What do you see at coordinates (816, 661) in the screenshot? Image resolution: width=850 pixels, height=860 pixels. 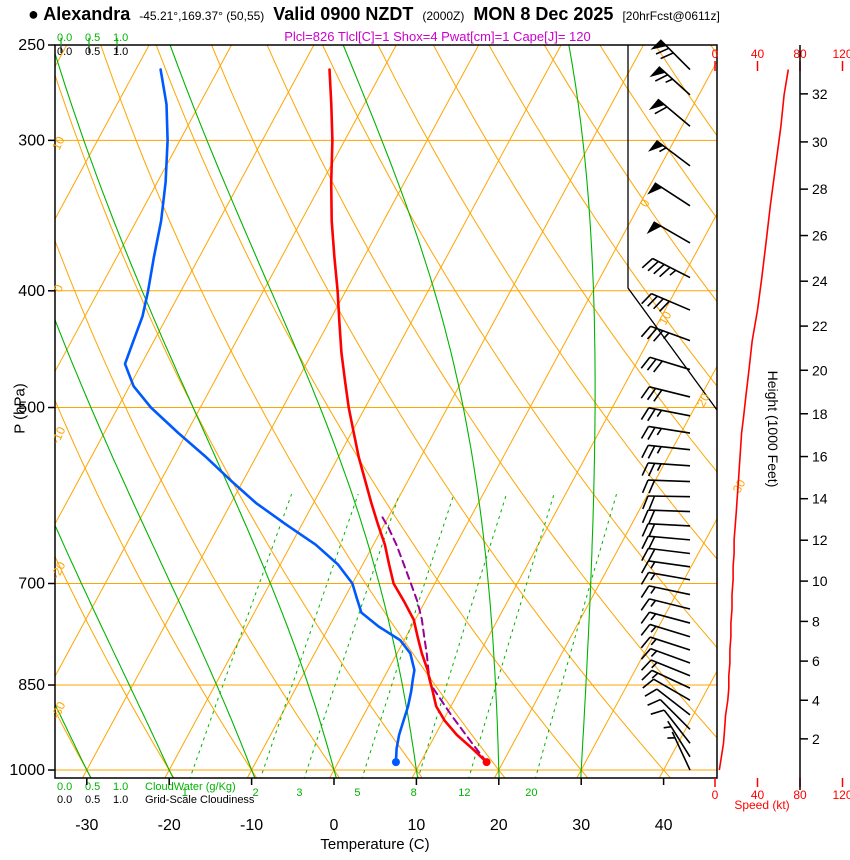 I see `svg-text: 6` at bounding box center [816, 661].